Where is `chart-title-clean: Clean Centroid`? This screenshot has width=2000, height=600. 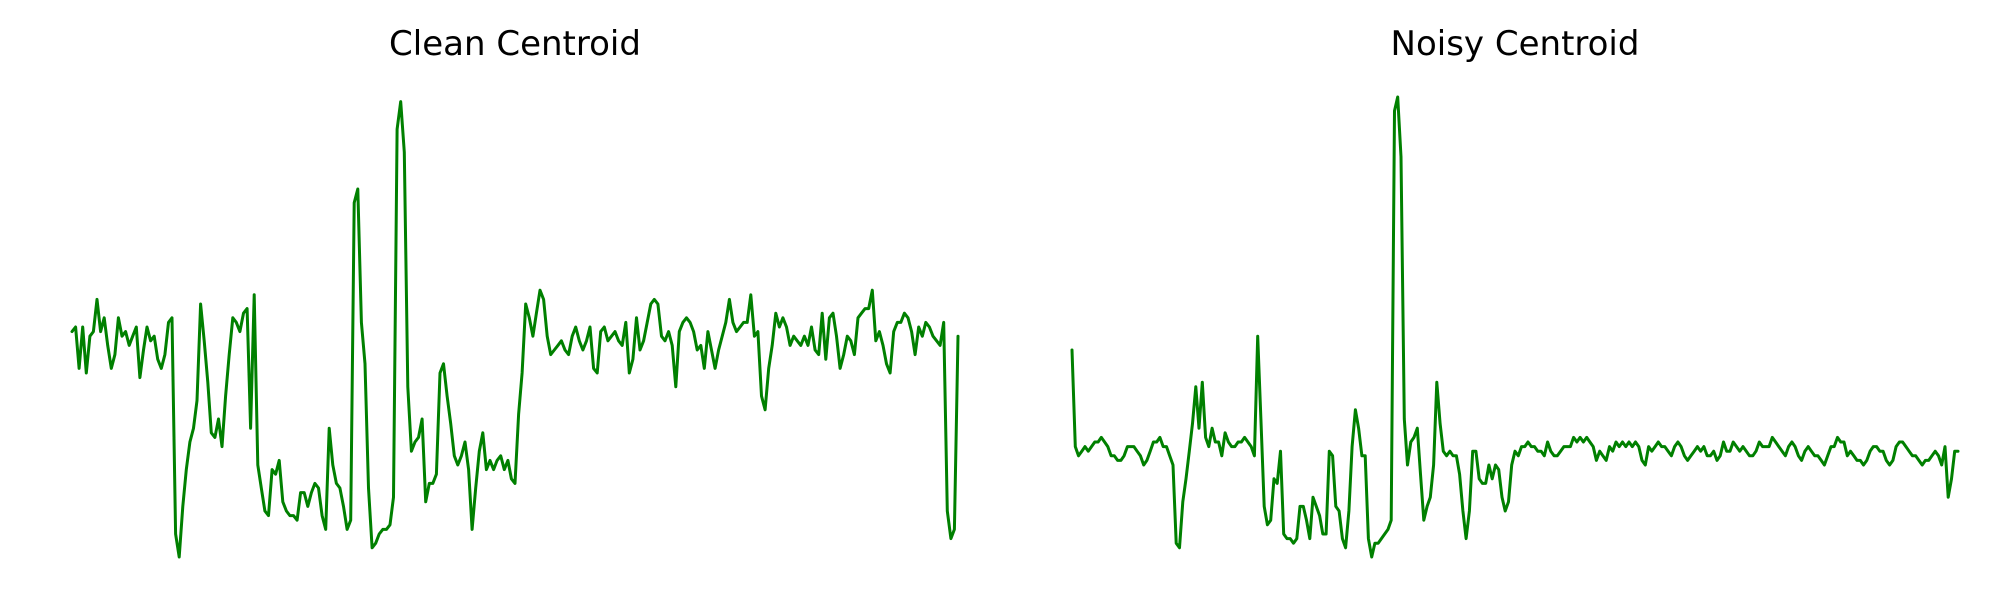
chart-title-clean: Clean Centroid is located at coordinates (515, 44).